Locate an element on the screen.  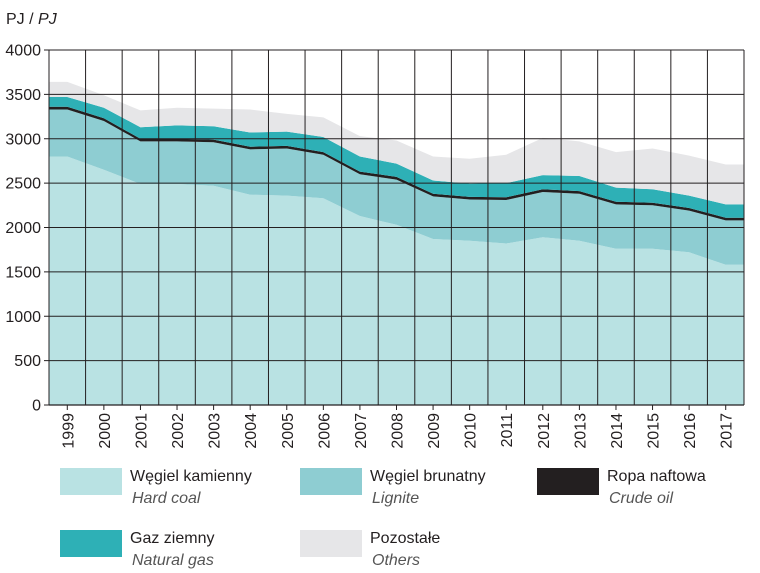
x-tick-label: 2010 is located at coordinates (471, 431).